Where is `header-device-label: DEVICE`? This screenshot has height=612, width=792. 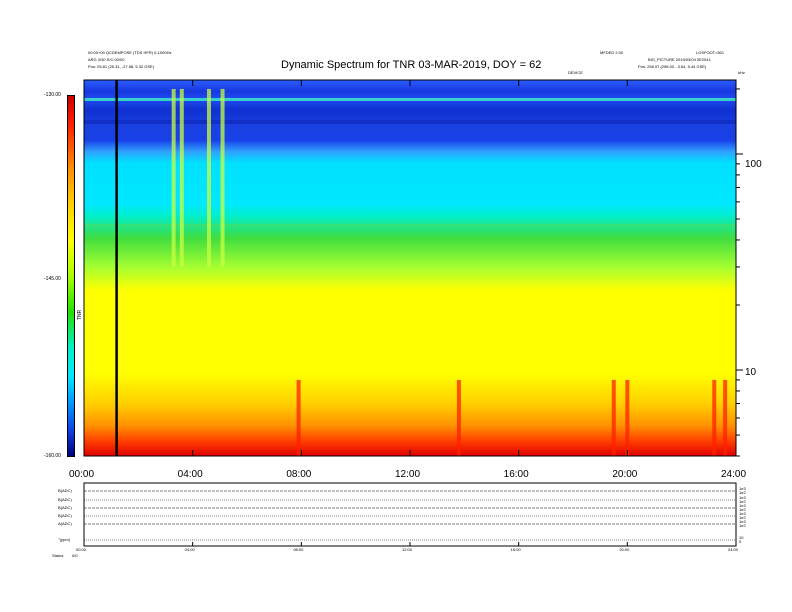 header-device-label: DEVICE is located at coordinates (575, 72).